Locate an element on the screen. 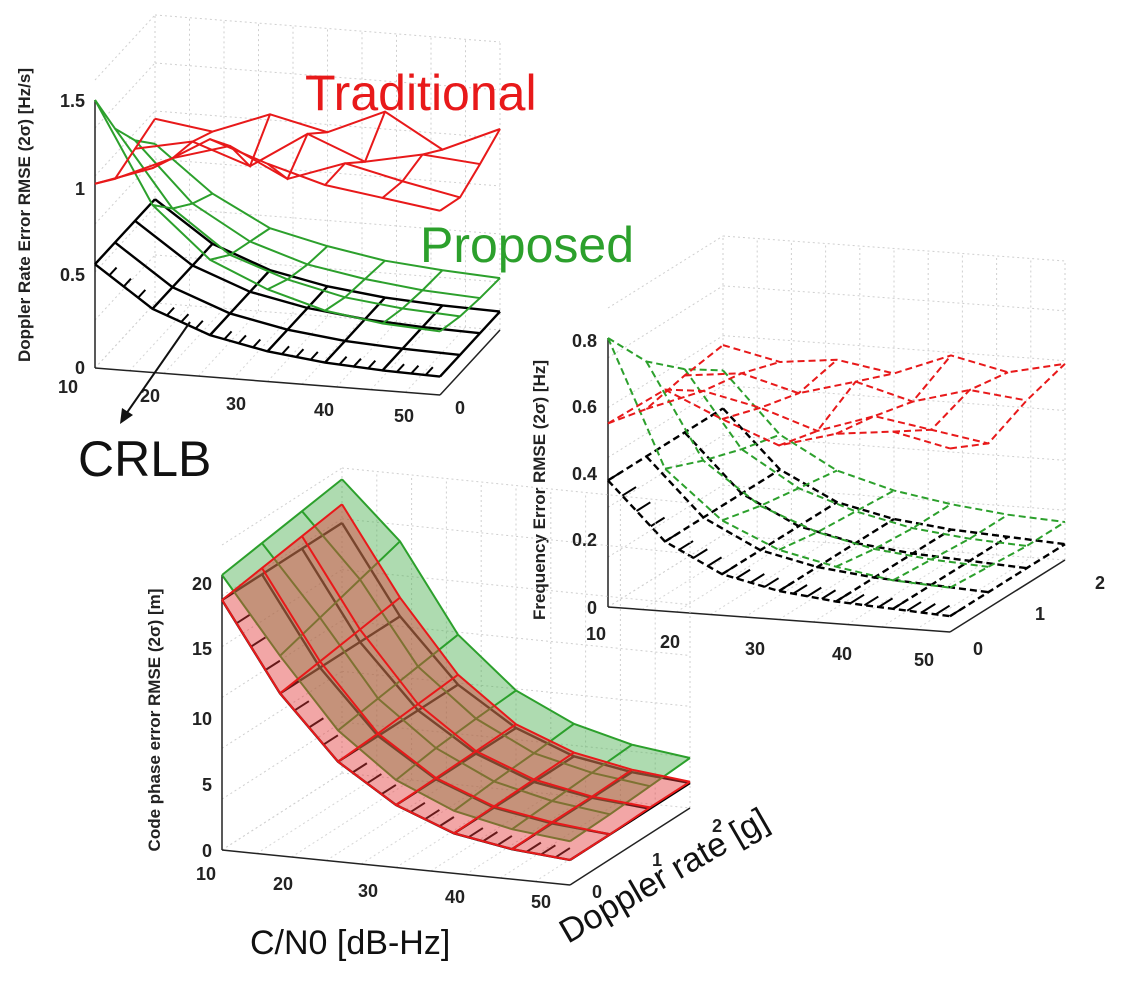 Image resolution: width=1133 pixels, height=994 pixels. chart2-xtick: 40 is located at coordinates (842, 654).